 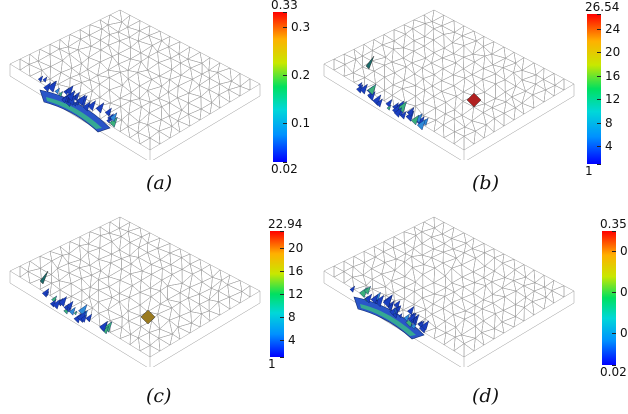 I want to click on colorbar-a, so click(x=280, y=87).